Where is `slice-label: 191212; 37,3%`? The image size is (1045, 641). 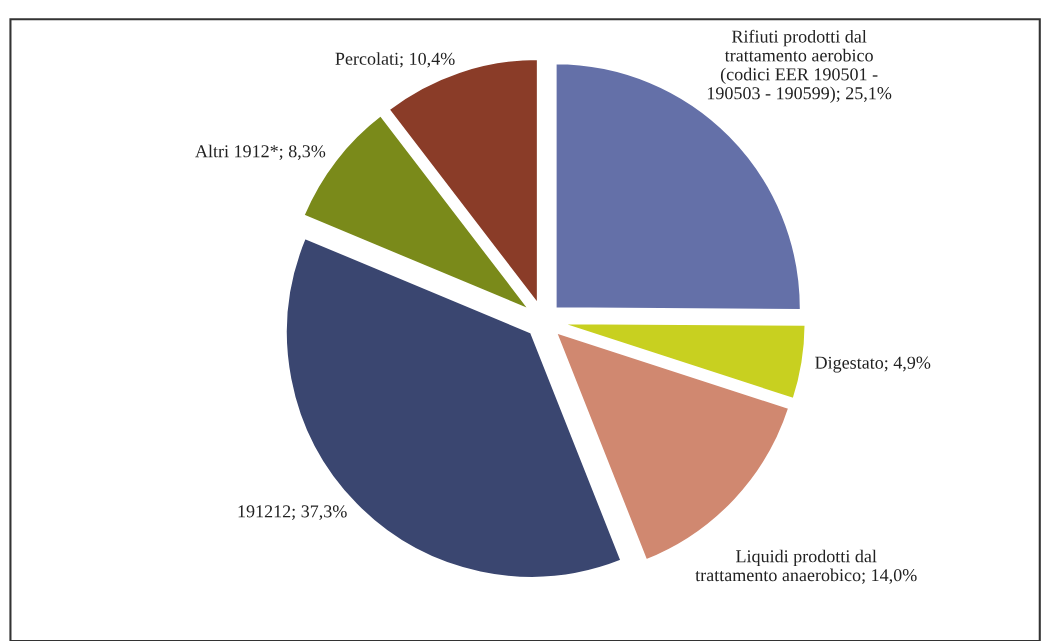 slice-label: 191212; 37,3% is located at coordinates (292, 513).